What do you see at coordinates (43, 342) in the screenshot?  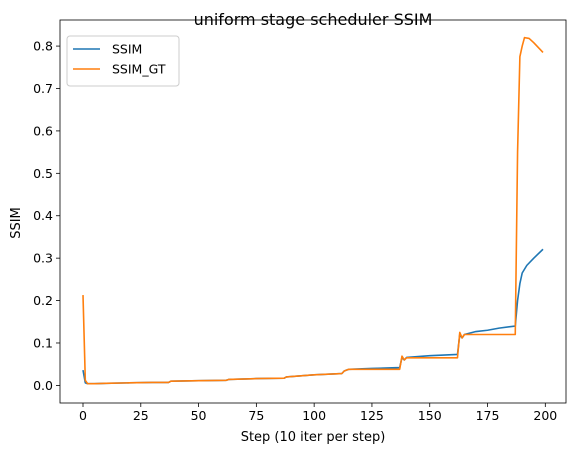 I see `y-tick-label: 0.1` at bounding box center [43, 342].